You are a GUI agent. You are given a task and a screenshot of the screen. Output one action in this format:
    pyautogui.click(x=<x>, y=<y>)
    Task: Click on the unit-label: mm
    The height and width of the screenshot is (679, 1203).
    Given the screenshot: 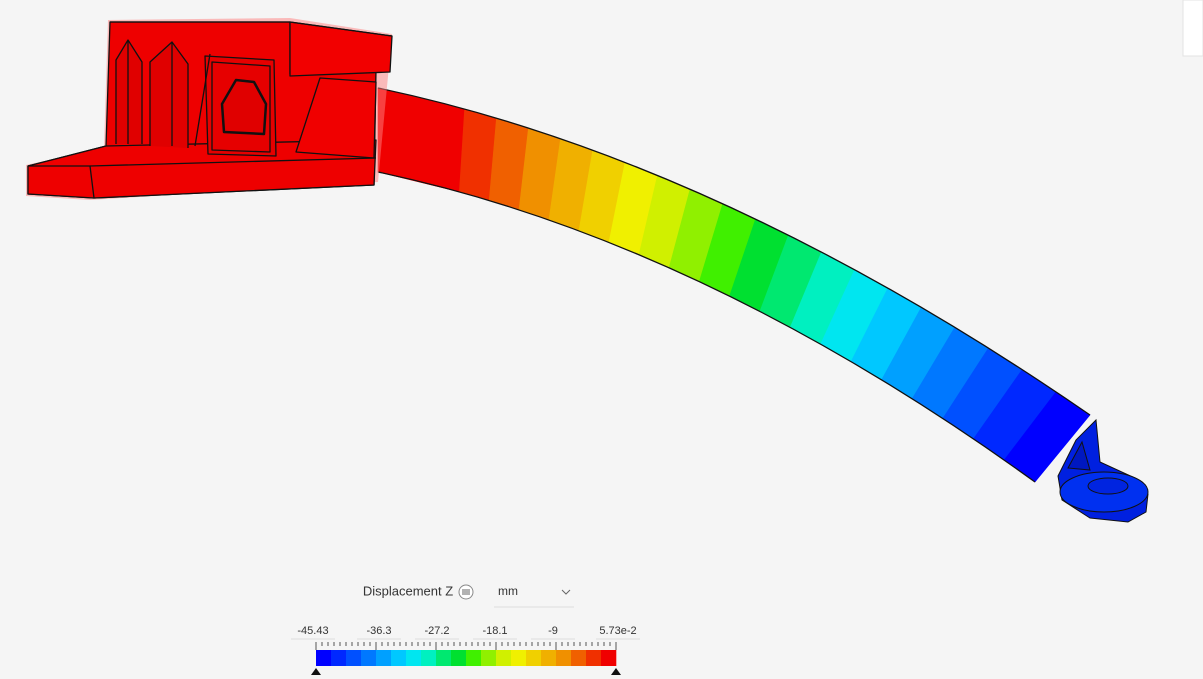 What is the action you would take?
    pyautogui.click(x=508, y=591)
    